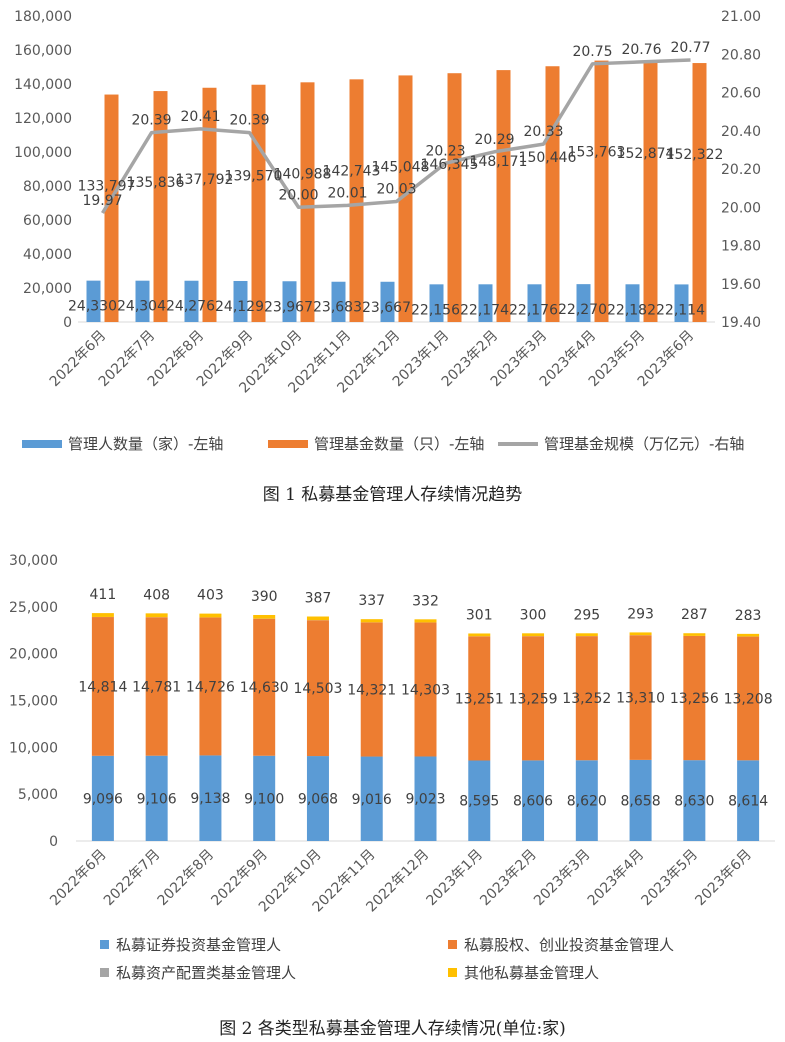  I want to click on legend-swatch-fund-count, so click(288, 444).